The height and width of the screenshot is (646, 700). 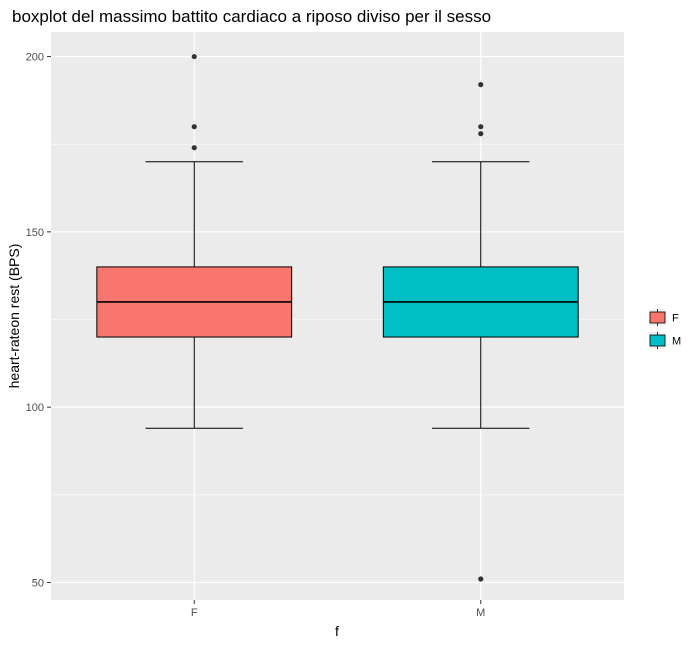 What do you see at coordinates (665, 329) in the screenshot?
I see `legend: FM` at bounding box center [665, 329].